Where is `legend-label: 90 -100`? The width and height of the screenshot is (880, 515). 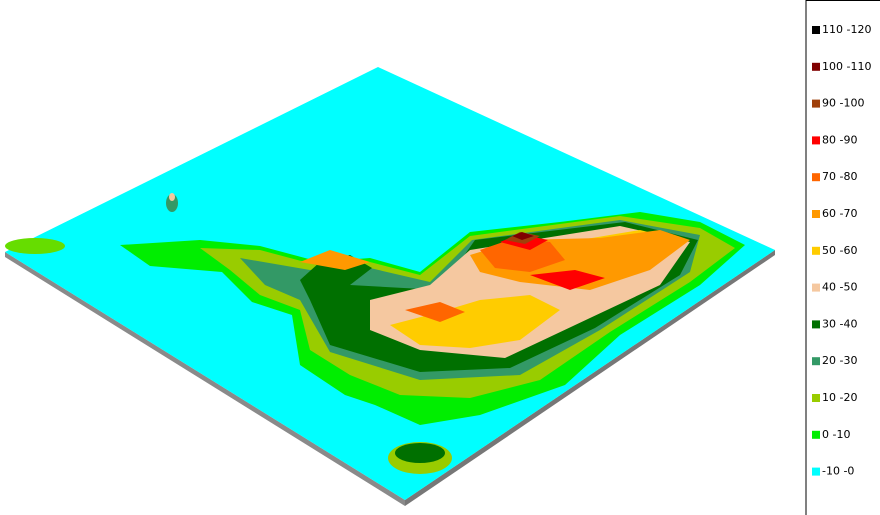 legend-label: 90 -100 is located at coordinates (843, 103).